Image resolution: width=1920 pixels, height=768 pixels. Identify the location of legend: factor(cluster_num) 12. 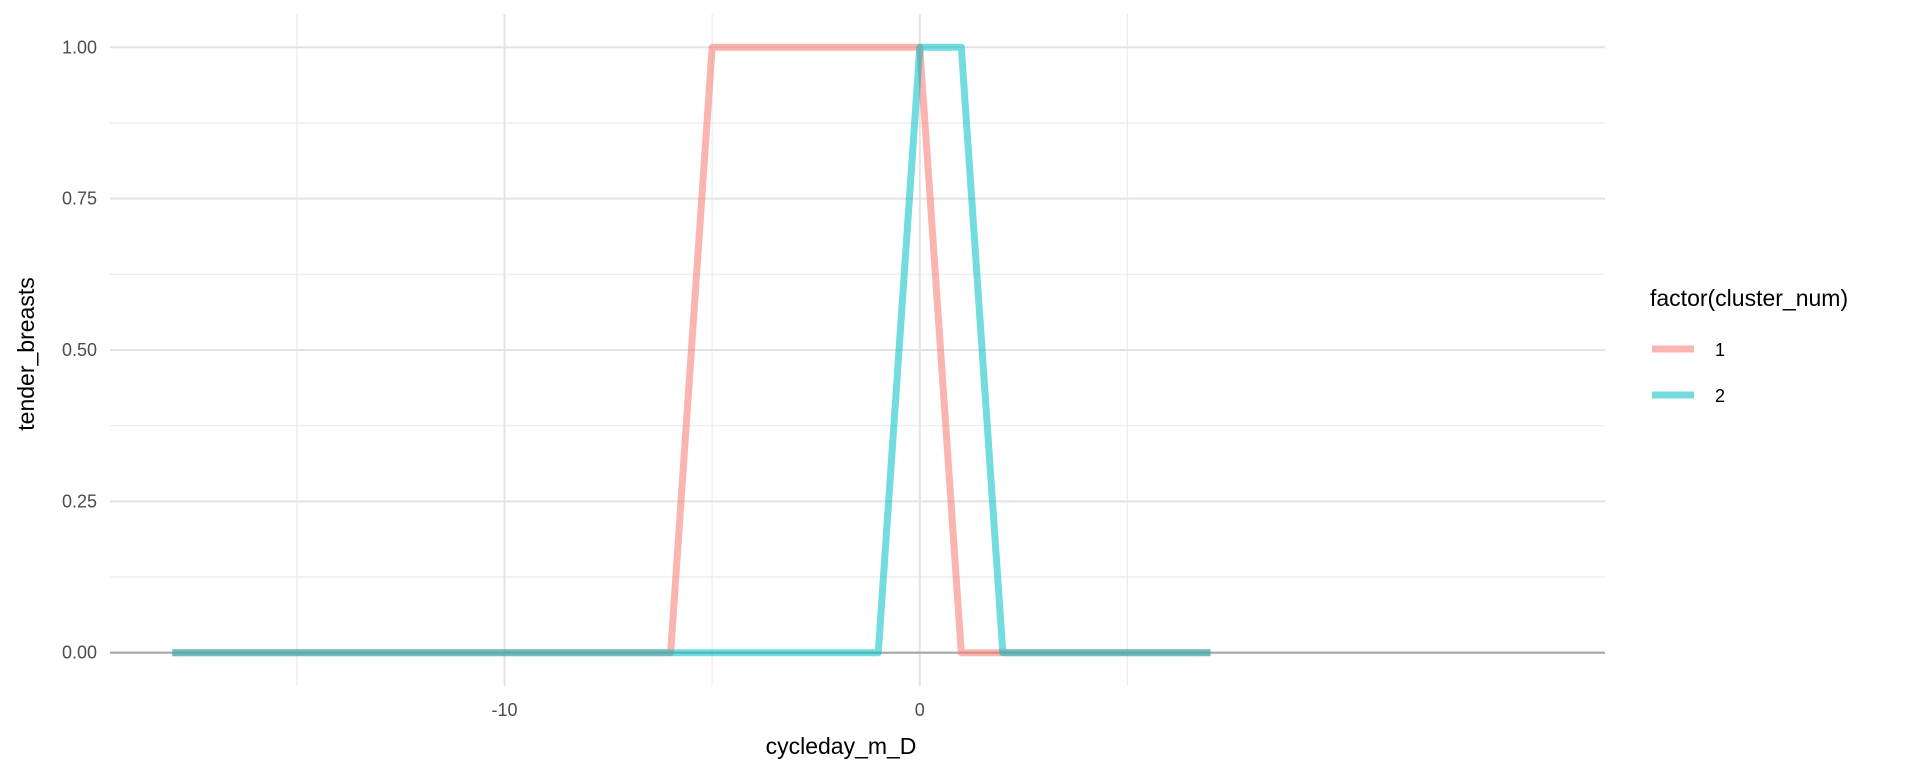
(1749, 345).